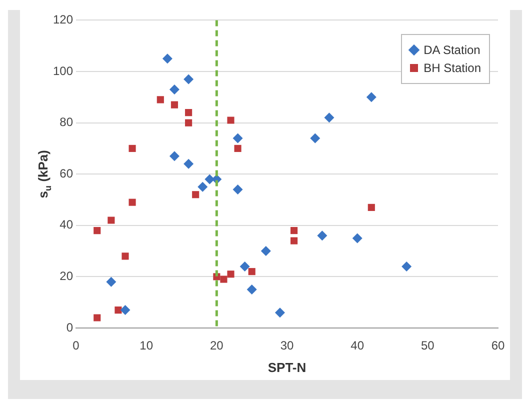  What do you see at coordinates (67, 225) in the screenshot?
I see `y-tick-label: 40` at bounding box center [67, 225].